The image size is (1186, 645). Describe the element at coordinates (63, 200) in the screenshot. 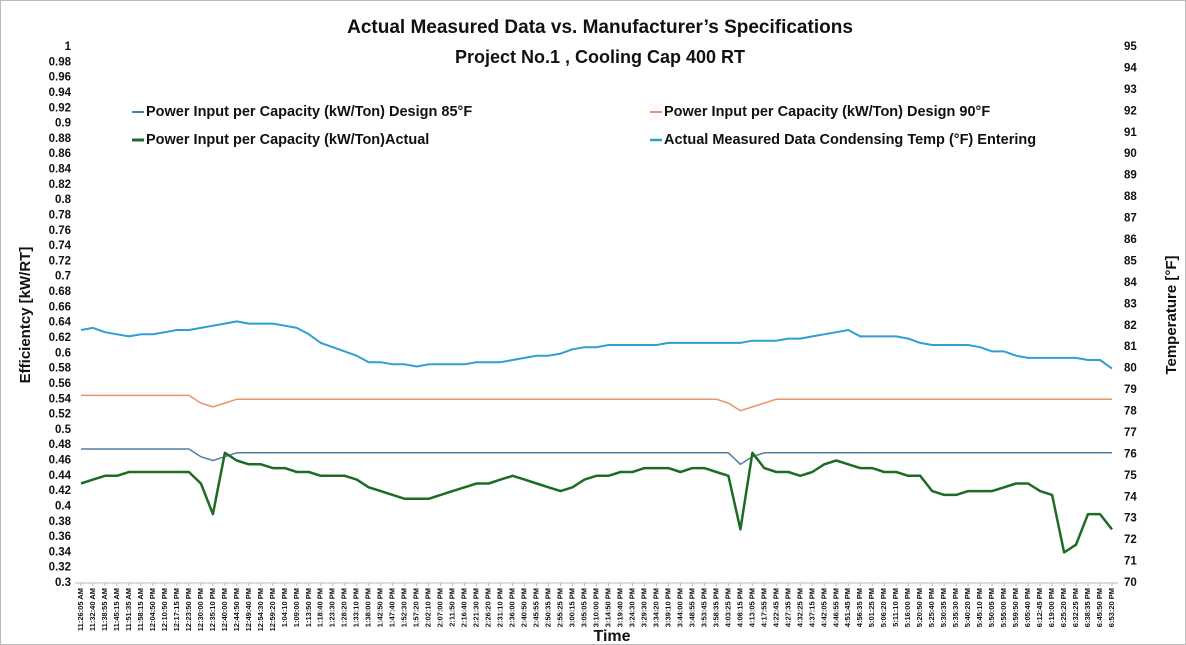

I see `y-tick-label: 0.8` at that location.